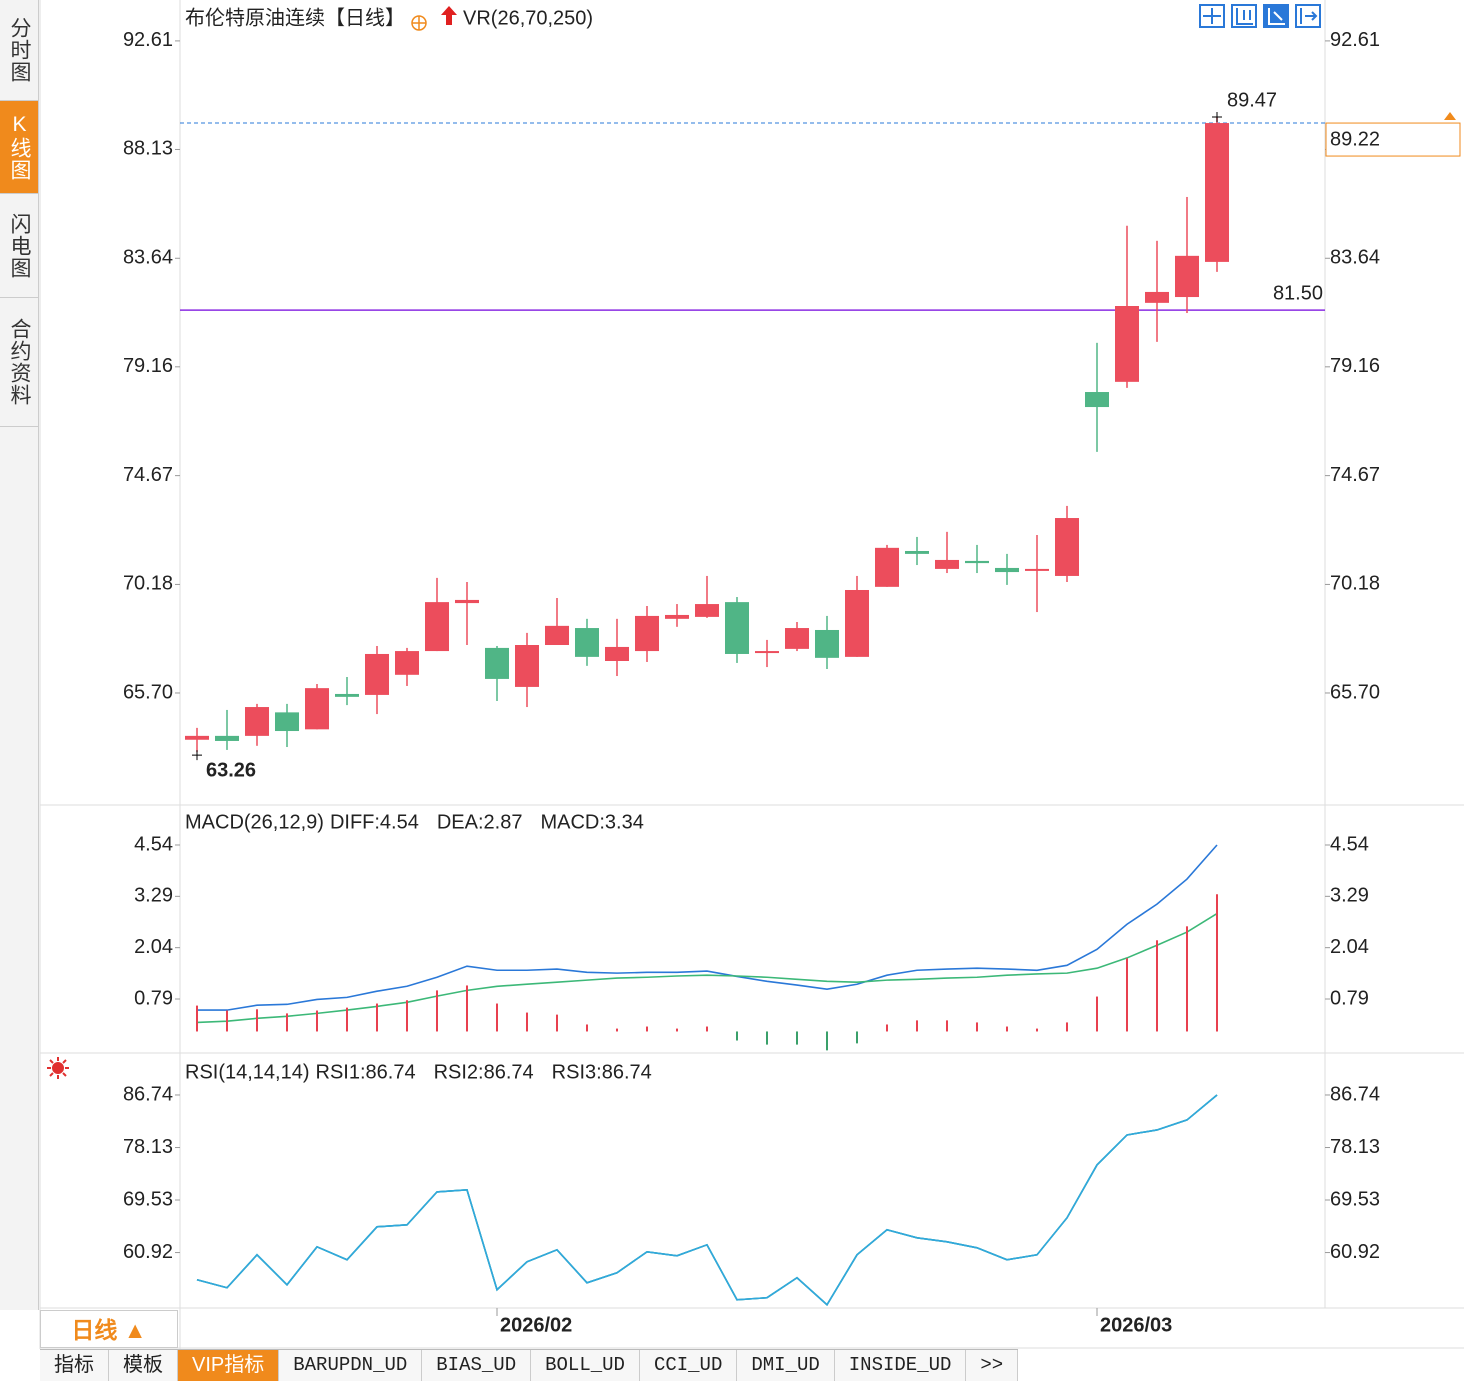 The width and height of the screenshot is (1464, 1381). I want to click on indicator-tab: DMI_UD, so click(786, 1365).